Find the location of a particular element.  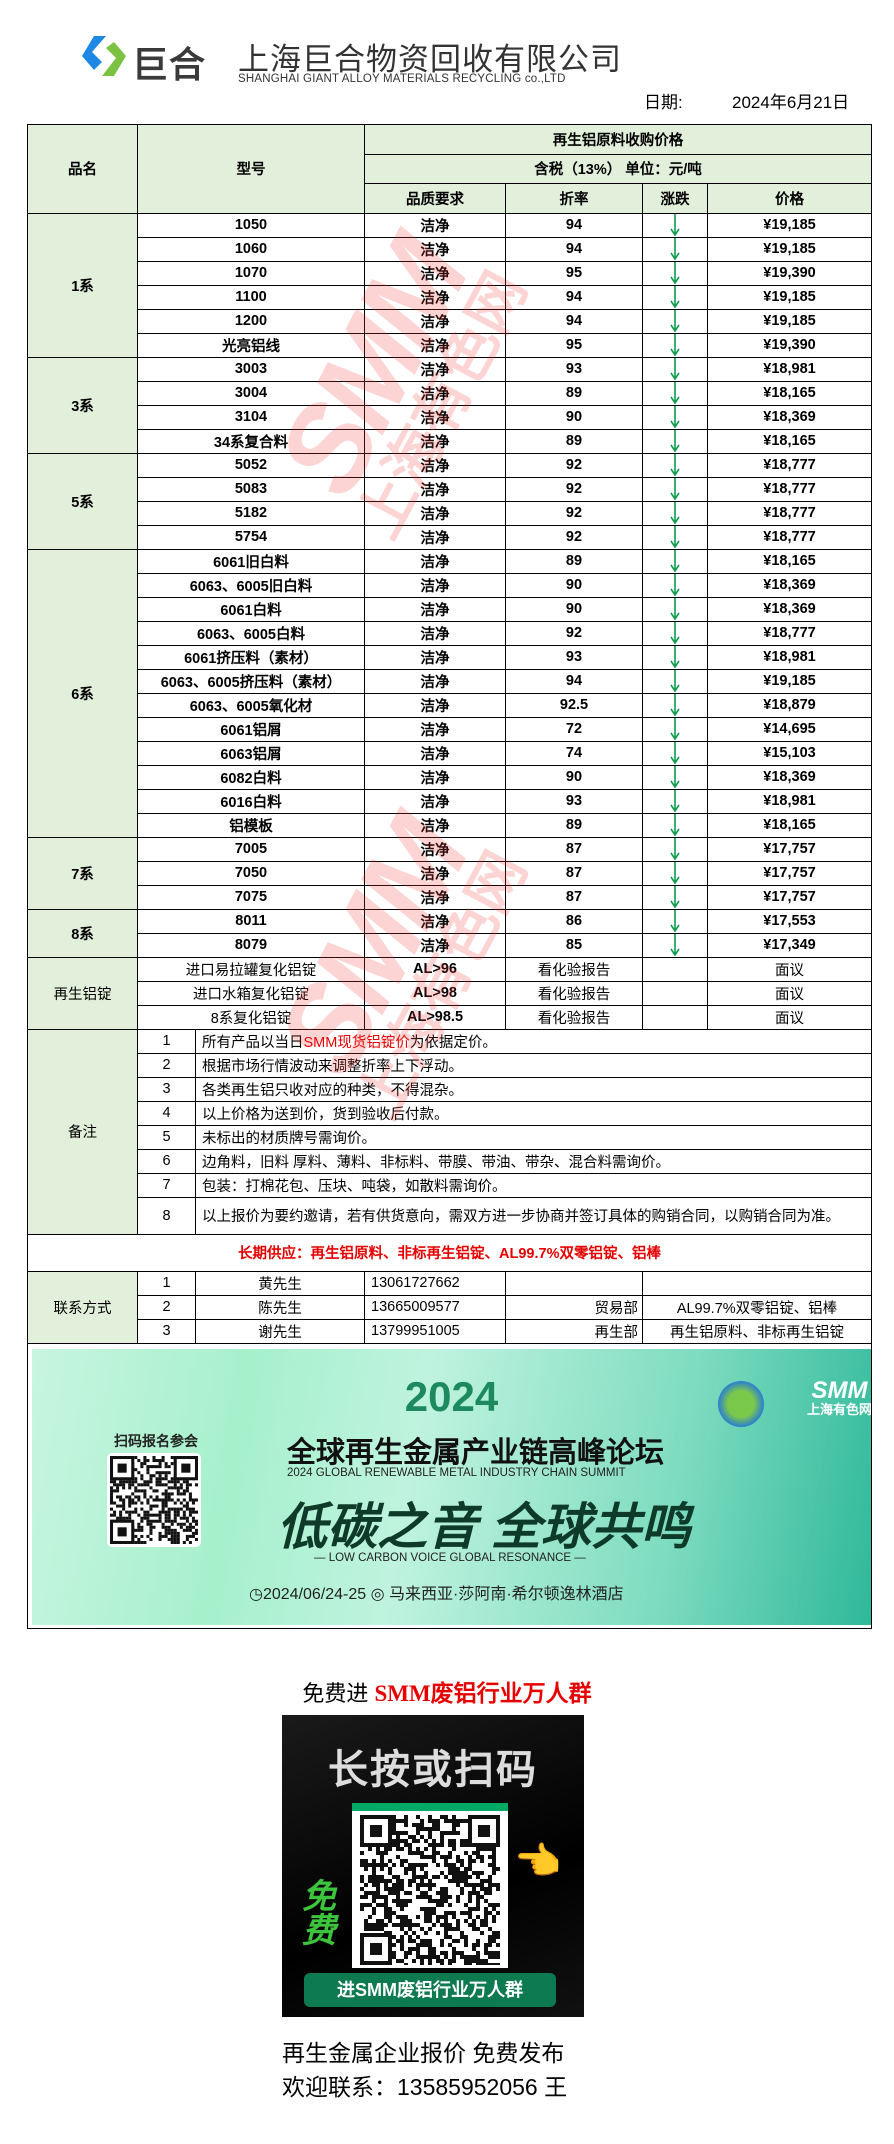

header-title: 再生铝原料收购价格 is located at coordinates (618, 139).